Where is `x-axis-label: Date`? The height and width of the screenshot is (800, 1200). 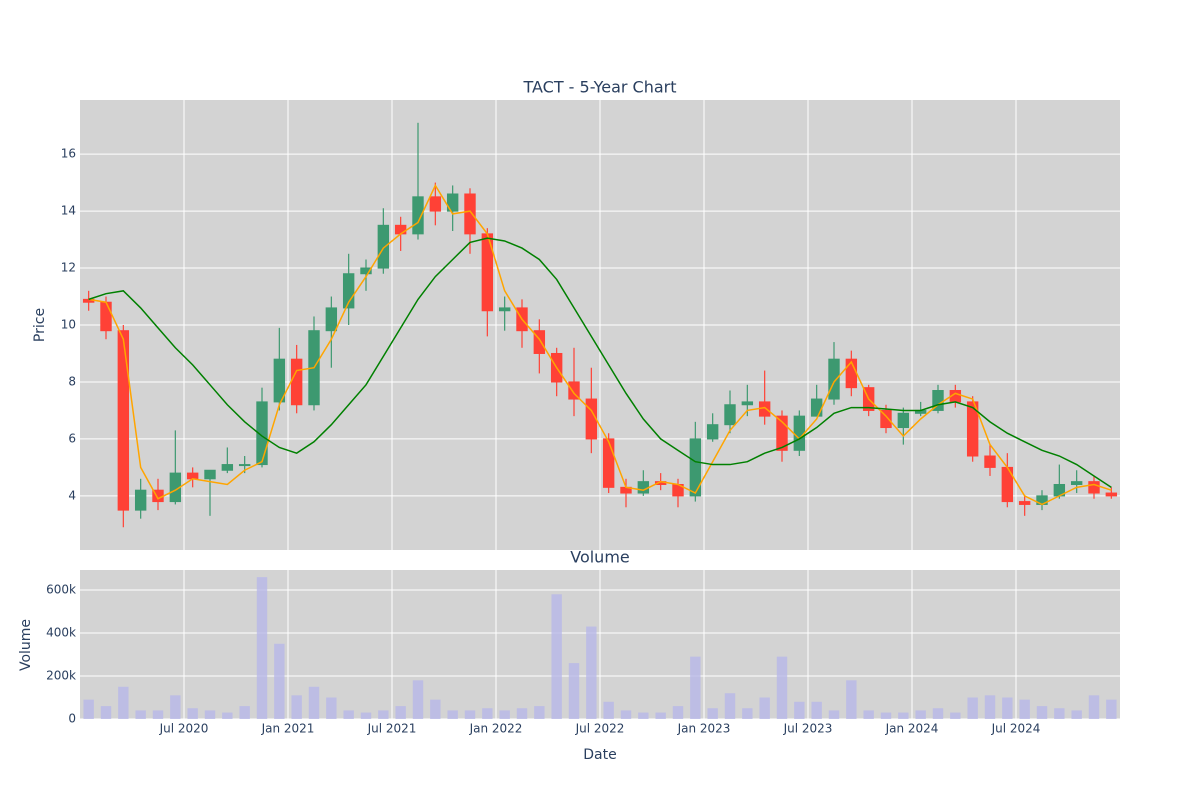 x-axis-label: Date is located at coordinates (599, 755).